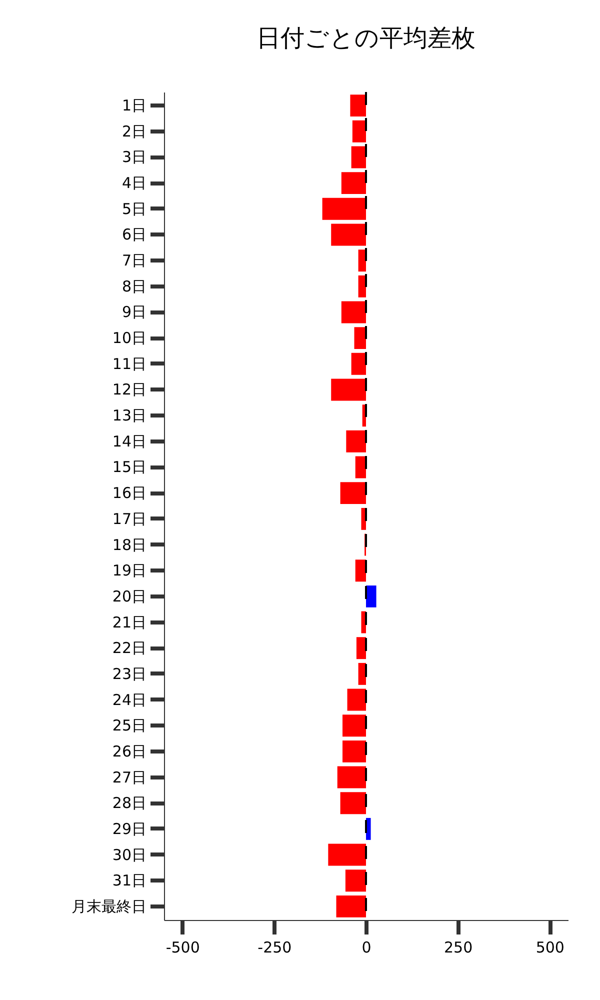 This screenshot has height=1000, width=600. What do you see at coordinates (134, 157) in the screenshot?
I see `y-tick-label: 3日` at bounding box center [134, 157].